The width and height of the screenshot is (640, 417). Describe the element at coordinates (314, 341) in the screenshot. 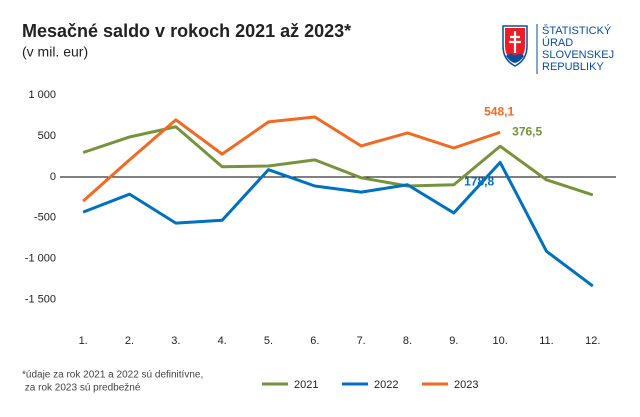

I see `x-tick-label: 6.` at that location.